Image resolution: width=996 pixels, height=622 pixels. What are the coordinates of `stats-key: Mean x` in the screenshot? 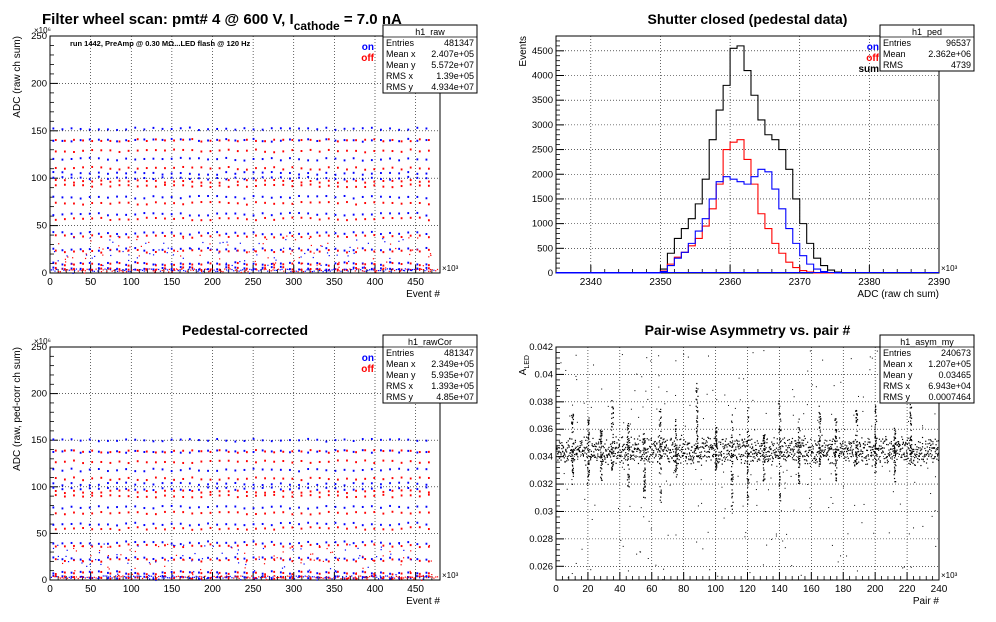 It's located at (401, 364).